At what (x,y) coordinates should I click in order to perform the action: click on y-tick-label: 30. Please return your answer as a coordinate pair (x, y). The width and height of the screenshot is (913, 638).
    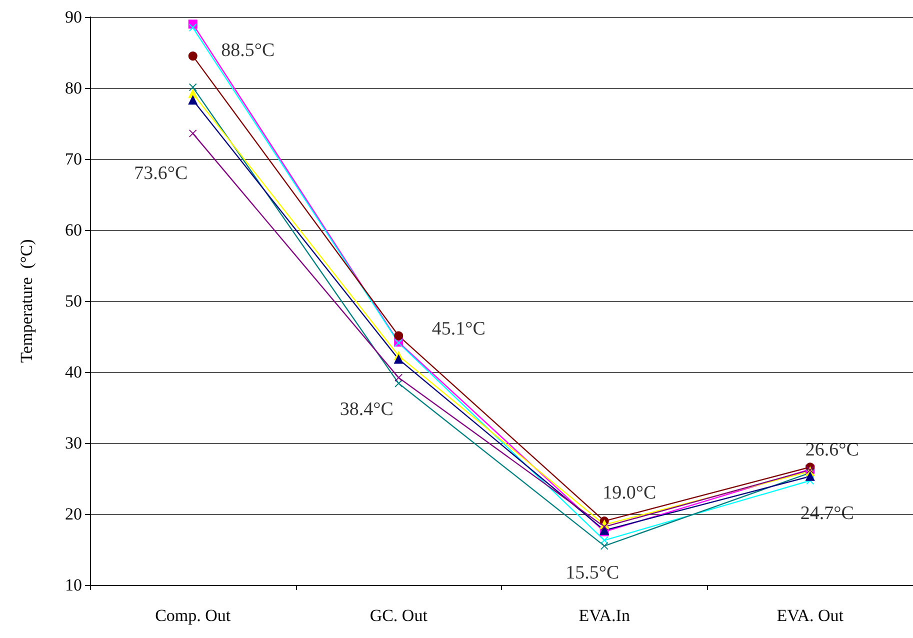
    Looking at the image, I should click on (73, 443).